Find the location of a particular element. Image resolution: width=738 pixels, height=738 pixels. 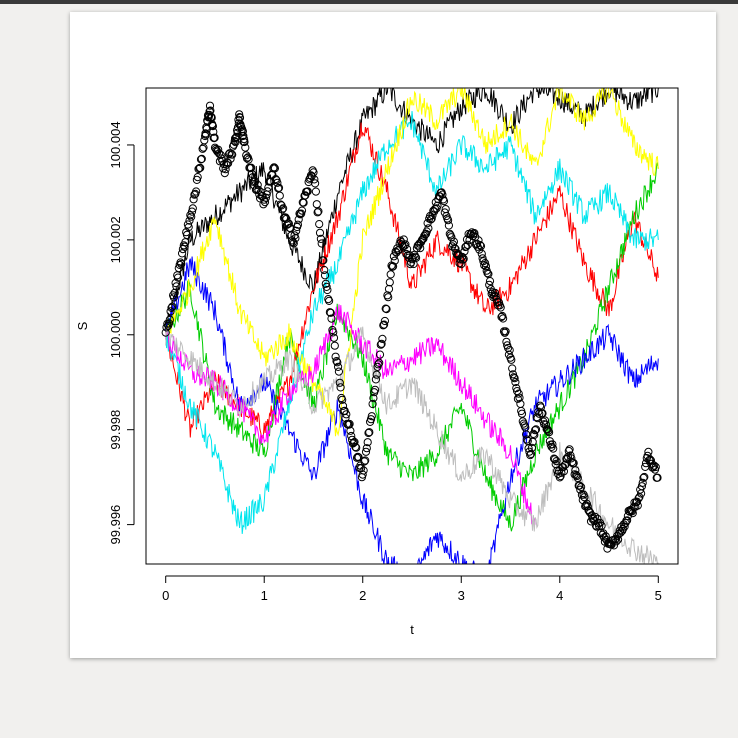

y-axis: 99.996 99.998 100.000 100.002 100.004 is located at coordinates (121, 332).